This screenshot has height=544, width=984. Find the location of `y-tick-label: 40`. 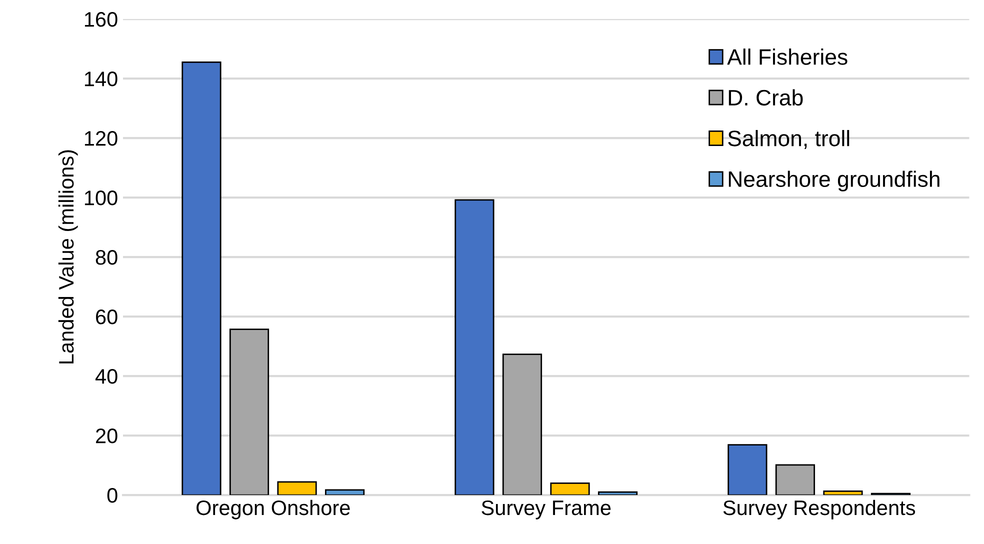

y-tick-label: 40 is located at coordinates (106, 376).